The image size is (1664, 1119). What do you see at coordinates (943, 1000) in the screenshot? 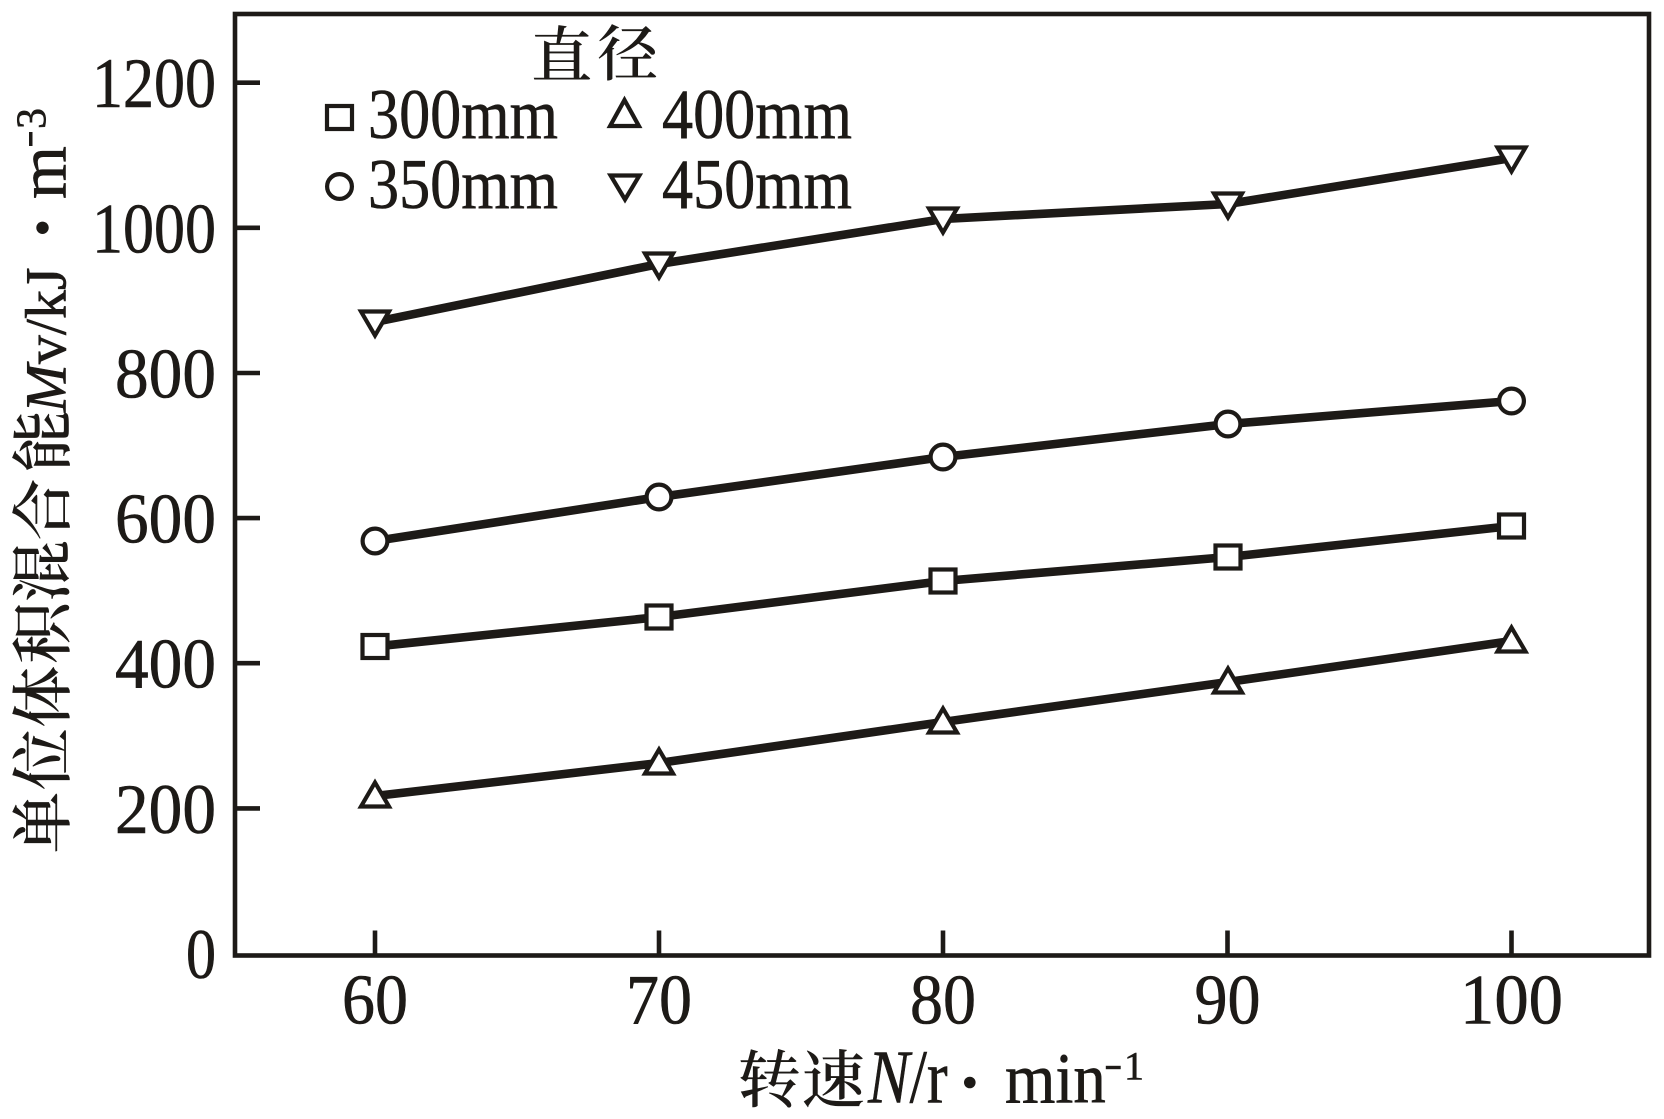
I see `svg-text: 80` at bounding box center [943, 1000].